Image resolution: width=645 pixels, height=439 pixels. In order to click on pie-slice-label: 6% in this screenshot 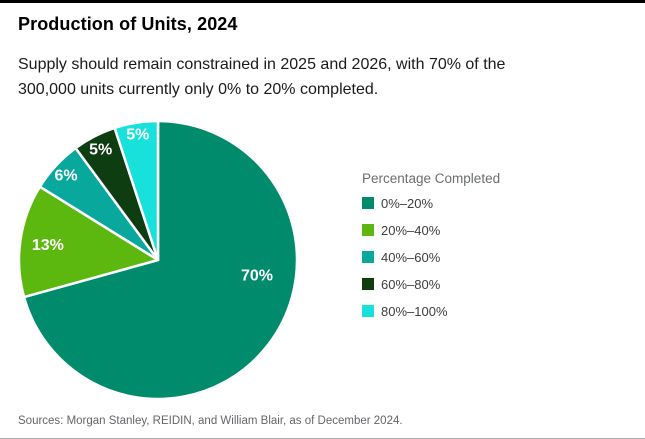, I will do `click(66, 176)`.